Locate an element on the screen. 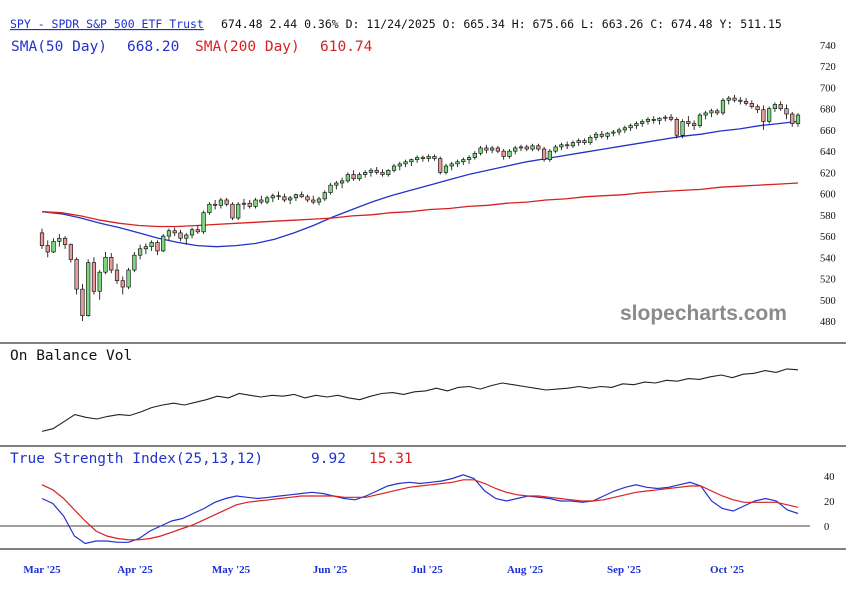  sma200-value: 610.74 is located at coordinates (346, 47).